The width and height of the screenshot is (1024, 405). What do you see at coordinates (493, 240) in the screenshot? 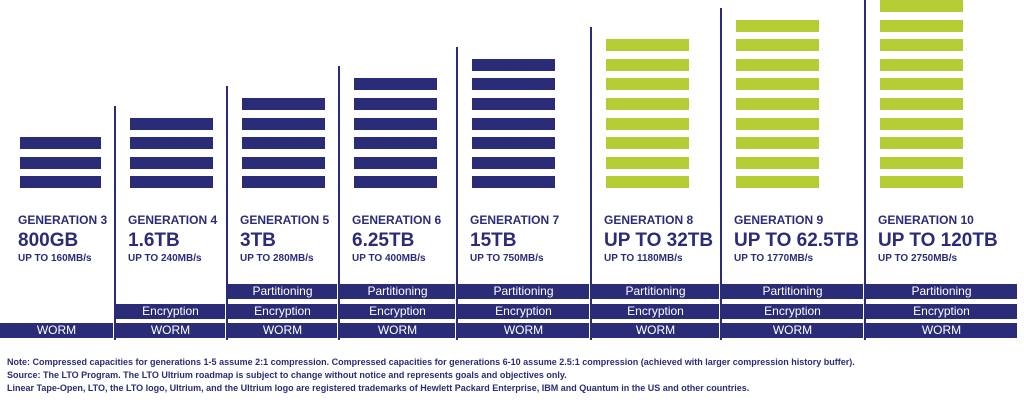
I see `capacity-label: 15TB` at bounding box center [493, 240].